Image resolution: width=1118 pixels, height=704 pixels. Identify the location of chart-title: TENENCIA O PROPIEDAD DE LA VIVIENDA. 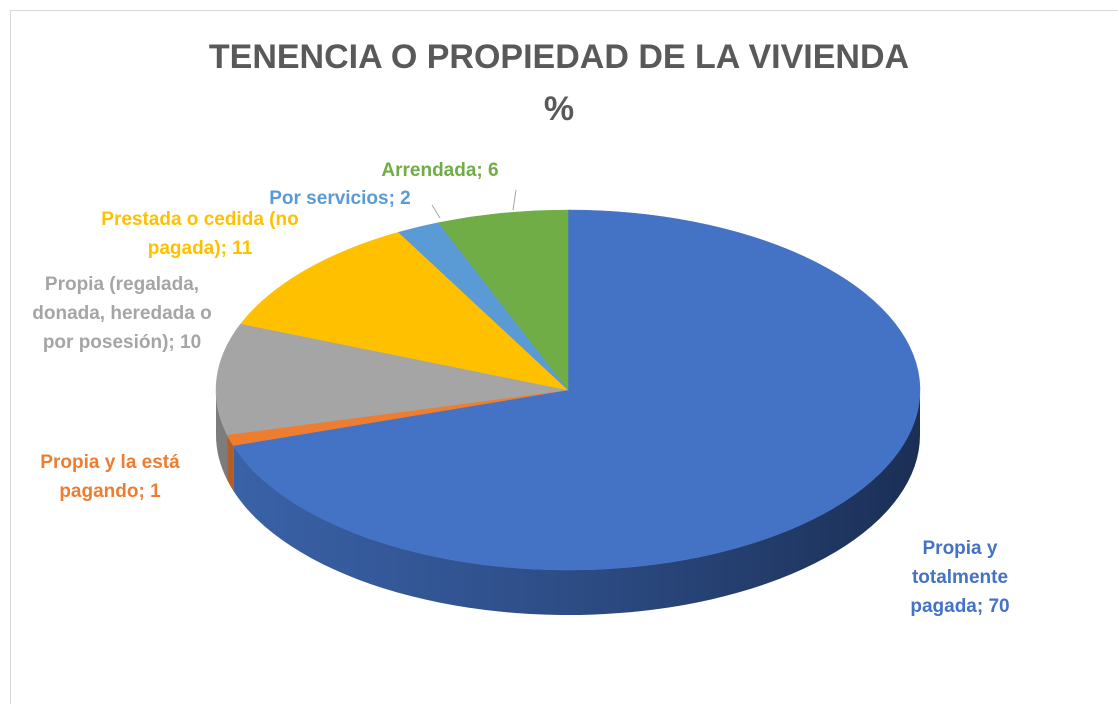
(559, 57).